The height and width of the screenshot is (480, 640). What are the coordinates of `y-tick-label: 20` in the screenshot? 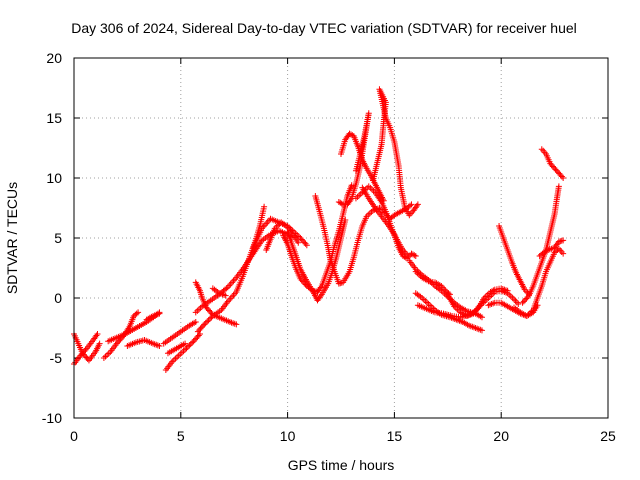 It's located at (54, 58).